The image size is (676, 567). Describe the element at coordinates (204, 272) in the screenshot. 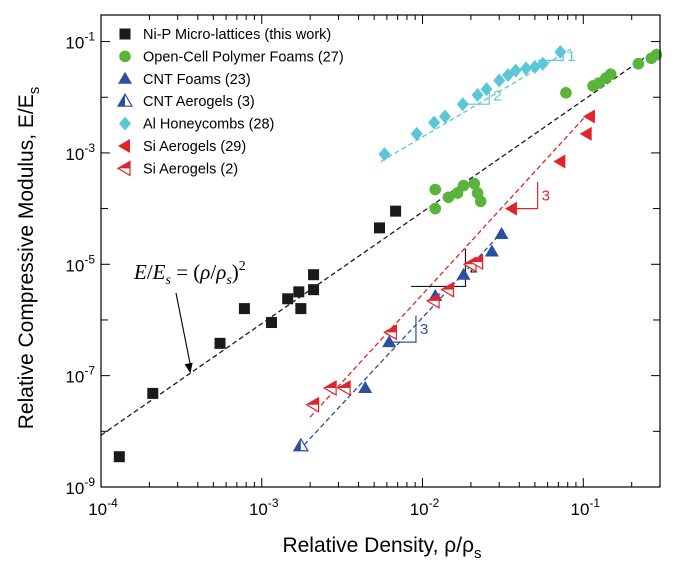

I see `eq-rho: ρ` at that location.